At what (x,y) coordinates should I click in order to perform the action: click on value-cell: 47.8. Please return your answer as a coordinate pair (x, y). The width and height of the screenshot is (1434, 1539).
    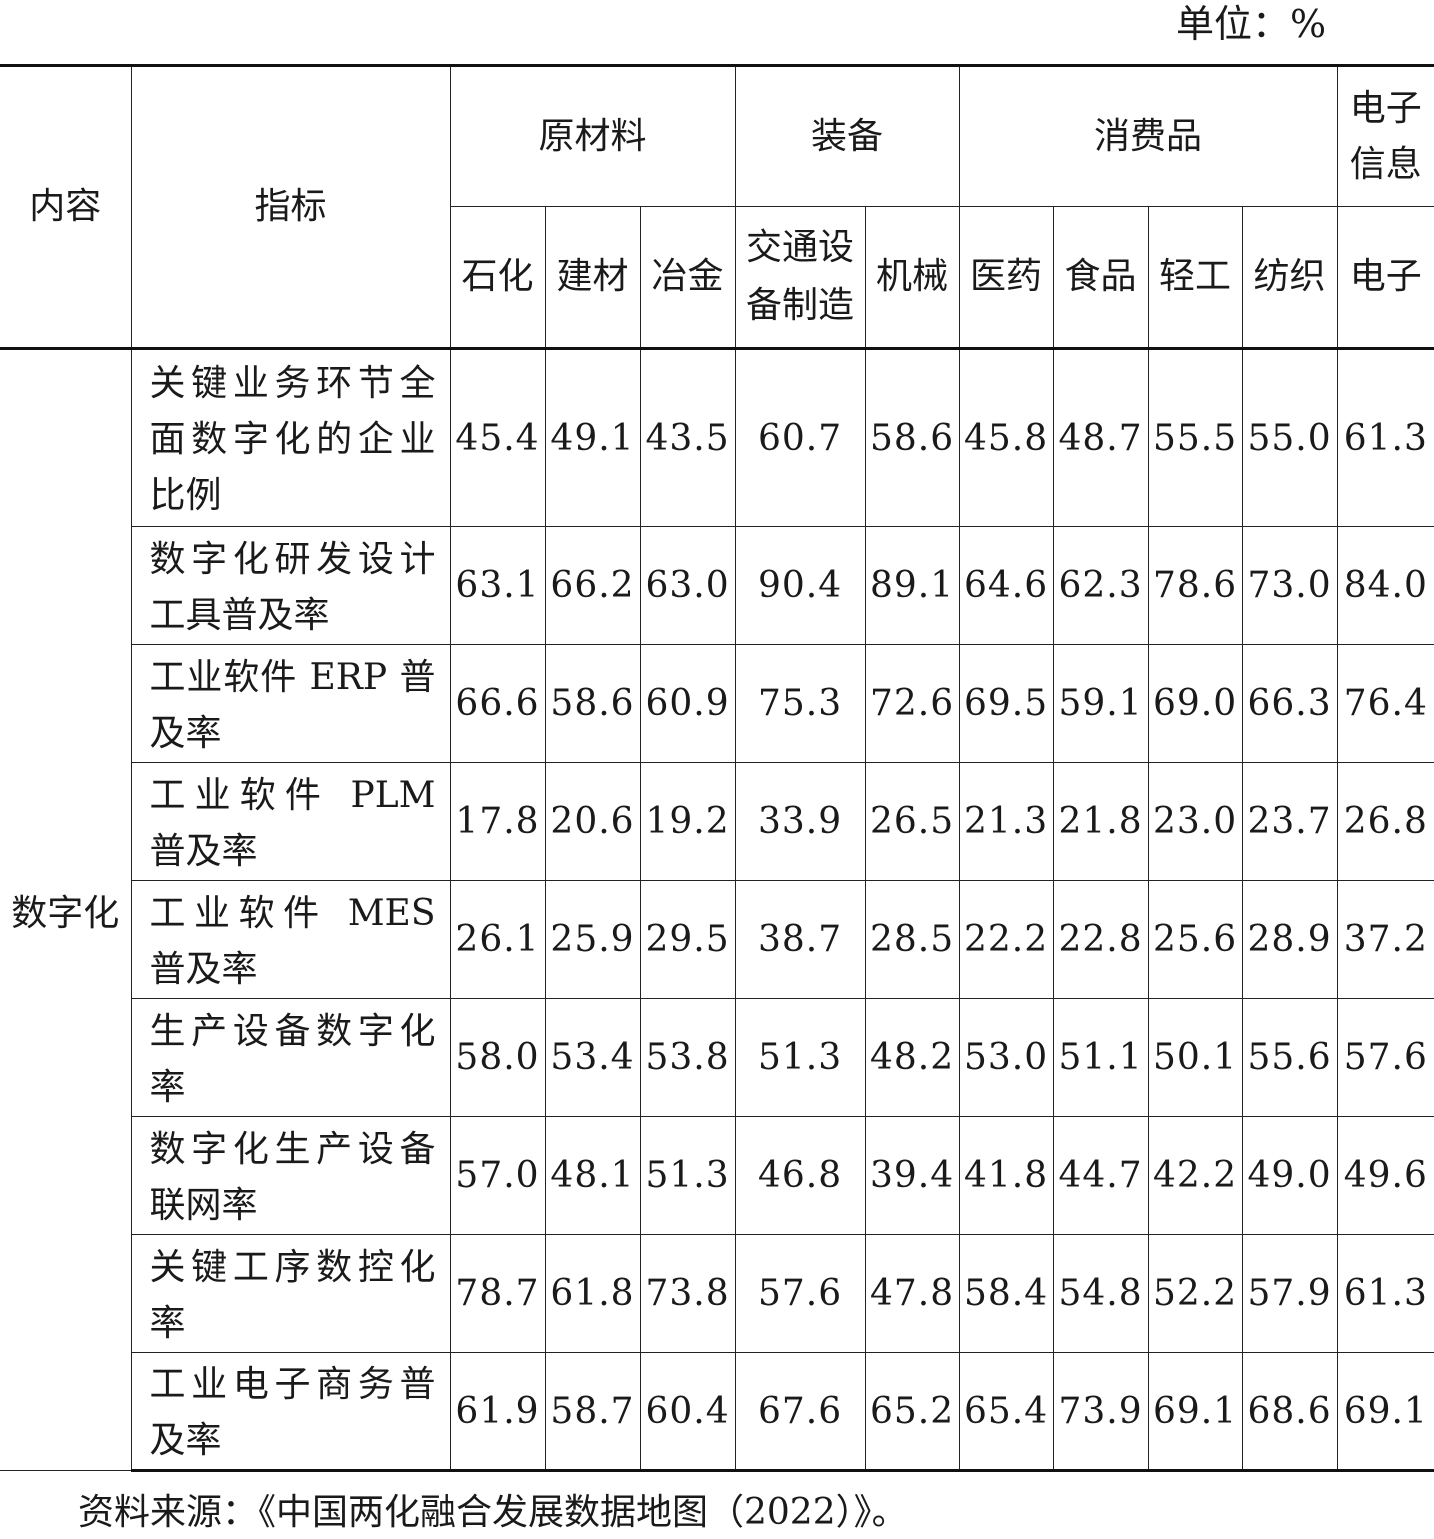
    Looking at the image, I should click on (912, 1293).